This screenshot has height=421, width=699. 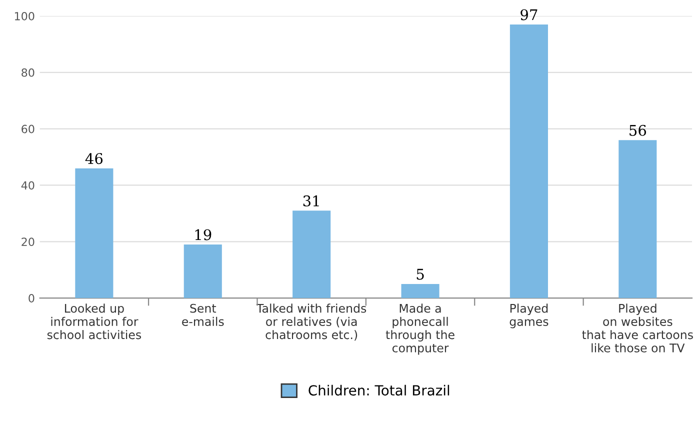 I want to click on x-tick-label: Played on websites that have cartoons like those on TV, so click(x=637, y=328).